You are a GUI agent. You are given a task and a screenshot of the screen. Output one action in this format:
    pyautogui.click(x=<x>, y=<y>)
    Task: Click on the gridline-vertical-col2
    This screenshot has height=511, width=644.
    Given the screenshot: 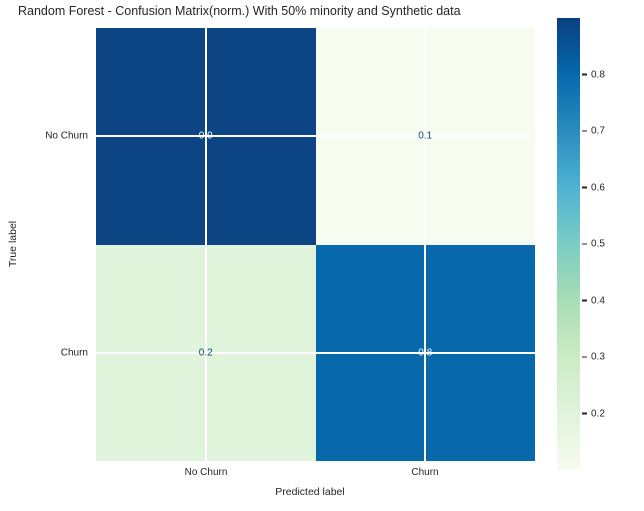 What is the action you would take?
    pyautogui.click(x=425, y=244)
    